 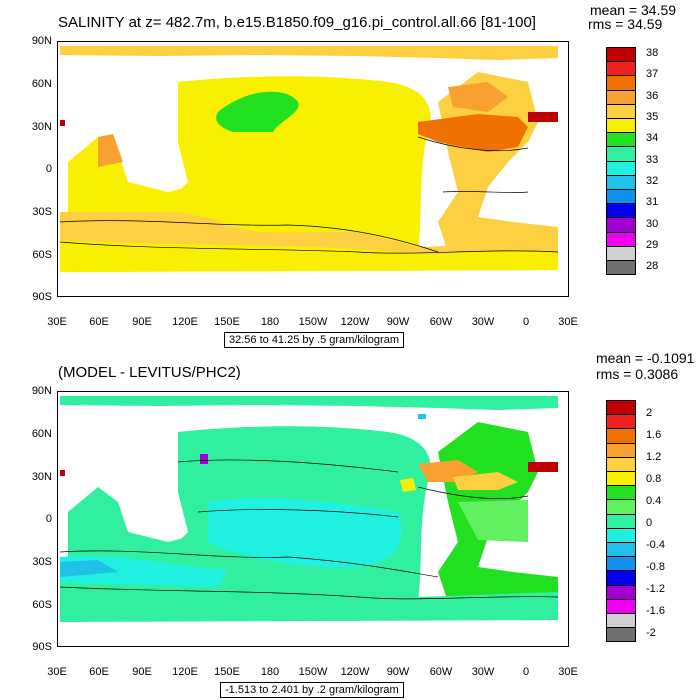 What do you see at coordinates (637, 374) in the screenshot?
I see `rms-stat: rms = 0.3086` at bounding box center [637, 374].